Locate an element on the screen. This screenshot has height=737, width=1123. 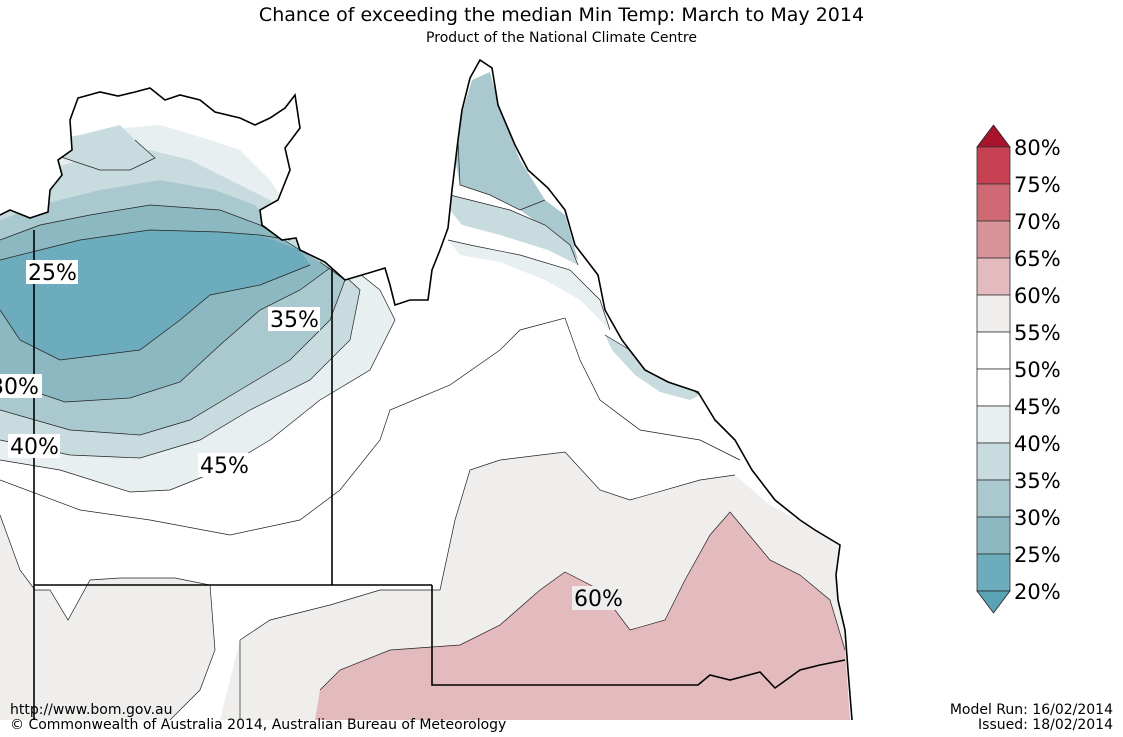
contour-label-35: 35% is located at coordinates (294, 320).